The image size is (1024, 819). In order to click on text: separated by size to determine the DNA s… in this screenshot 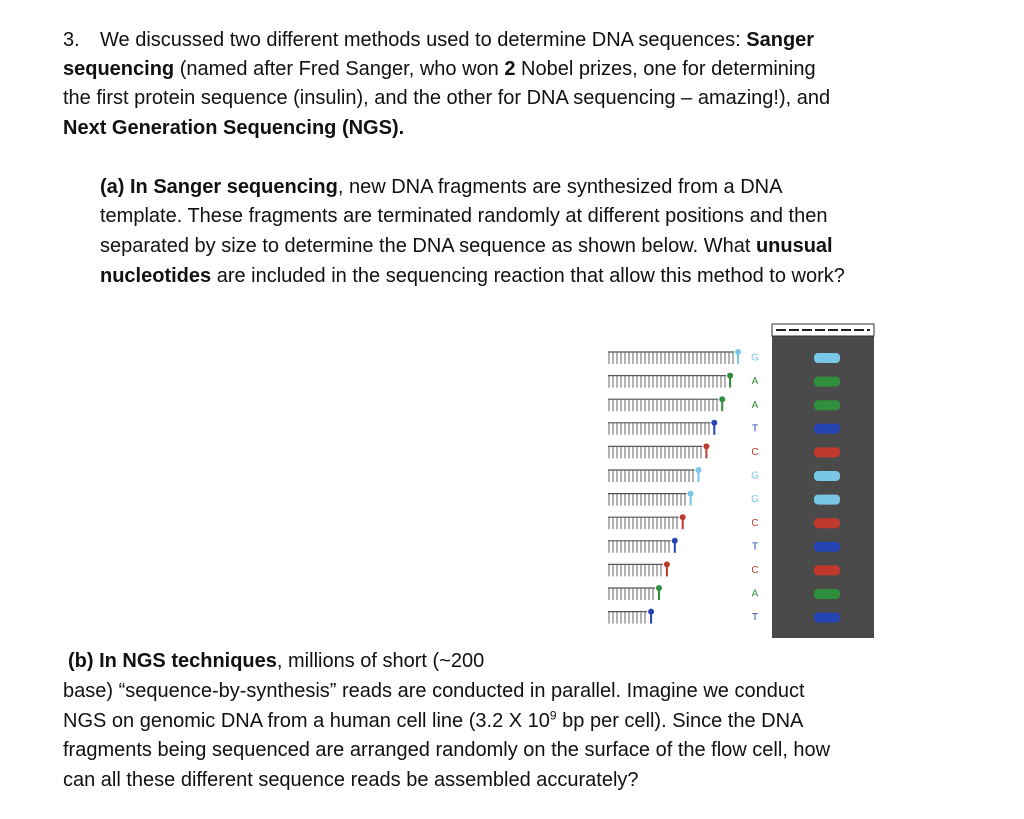, I will do `click(428, 246)`.